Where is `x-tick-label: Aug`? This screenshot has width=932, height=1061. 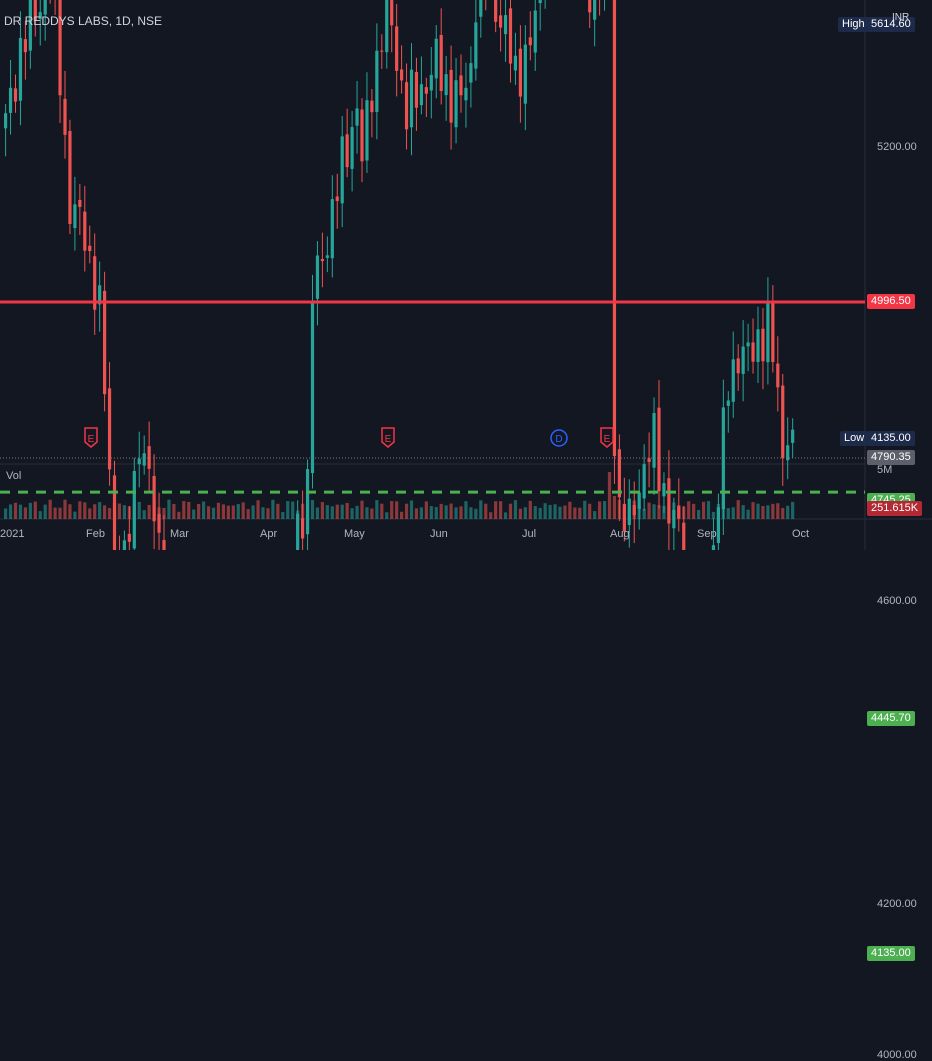
x-tick-label: Aug is located at coordinates (620, 534).